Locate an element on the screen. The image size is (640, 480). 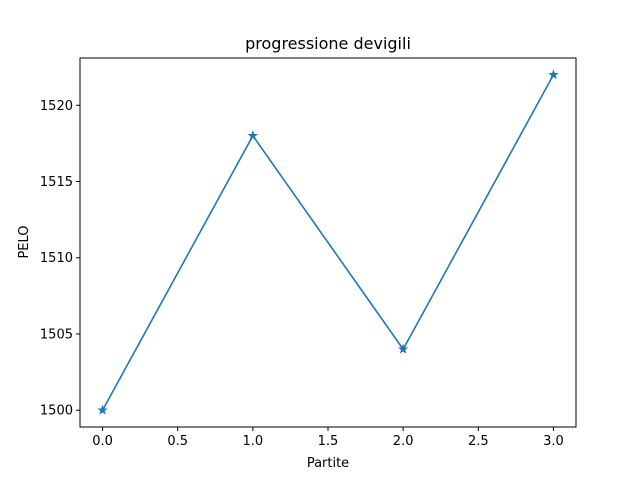
y-tick-label: 1505 is located at coordinates (56, 334).